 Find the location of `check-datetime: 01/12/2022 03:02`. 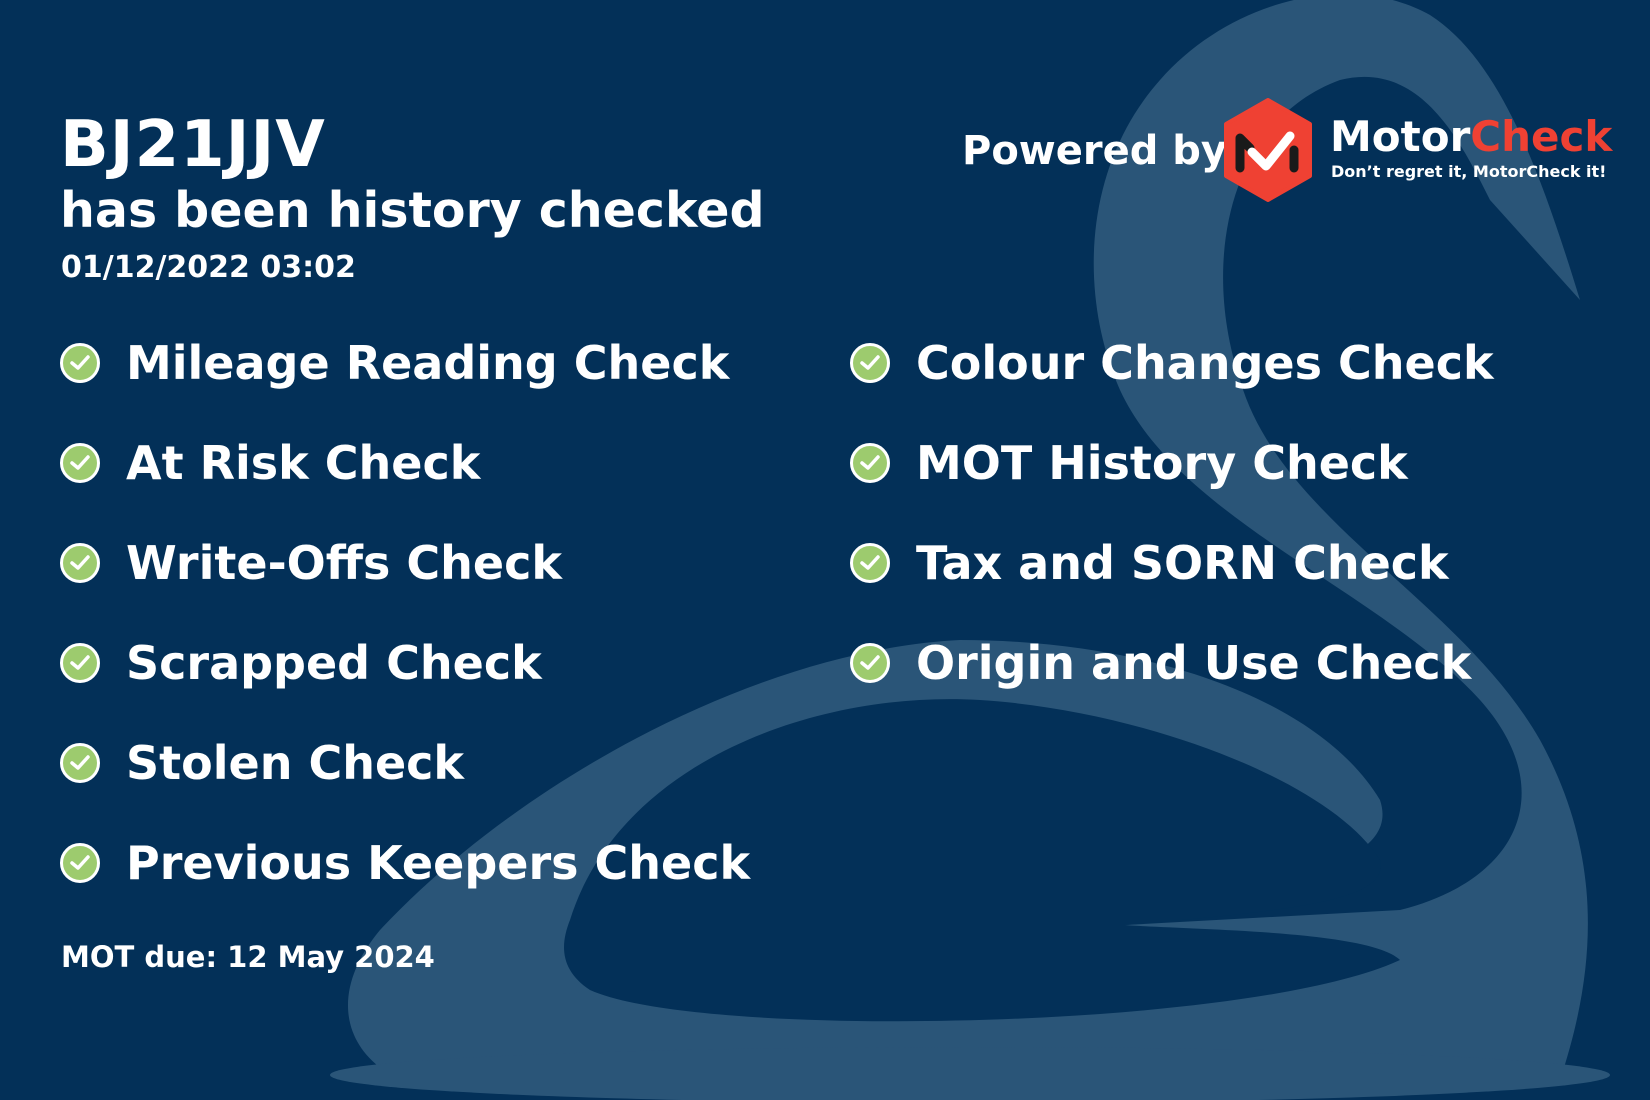

check-datetime: 01/12/2022 03:02 is located at coordinates (208, 267).